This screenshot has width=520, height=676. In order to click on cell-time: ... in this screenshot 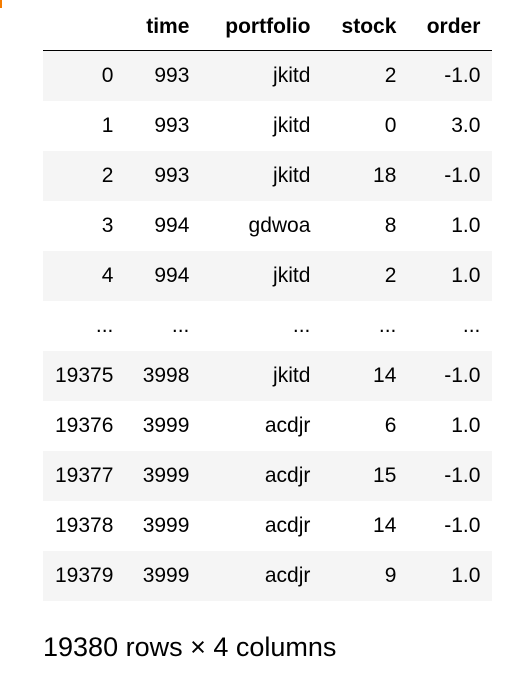, I will do `click(180, 325)`.